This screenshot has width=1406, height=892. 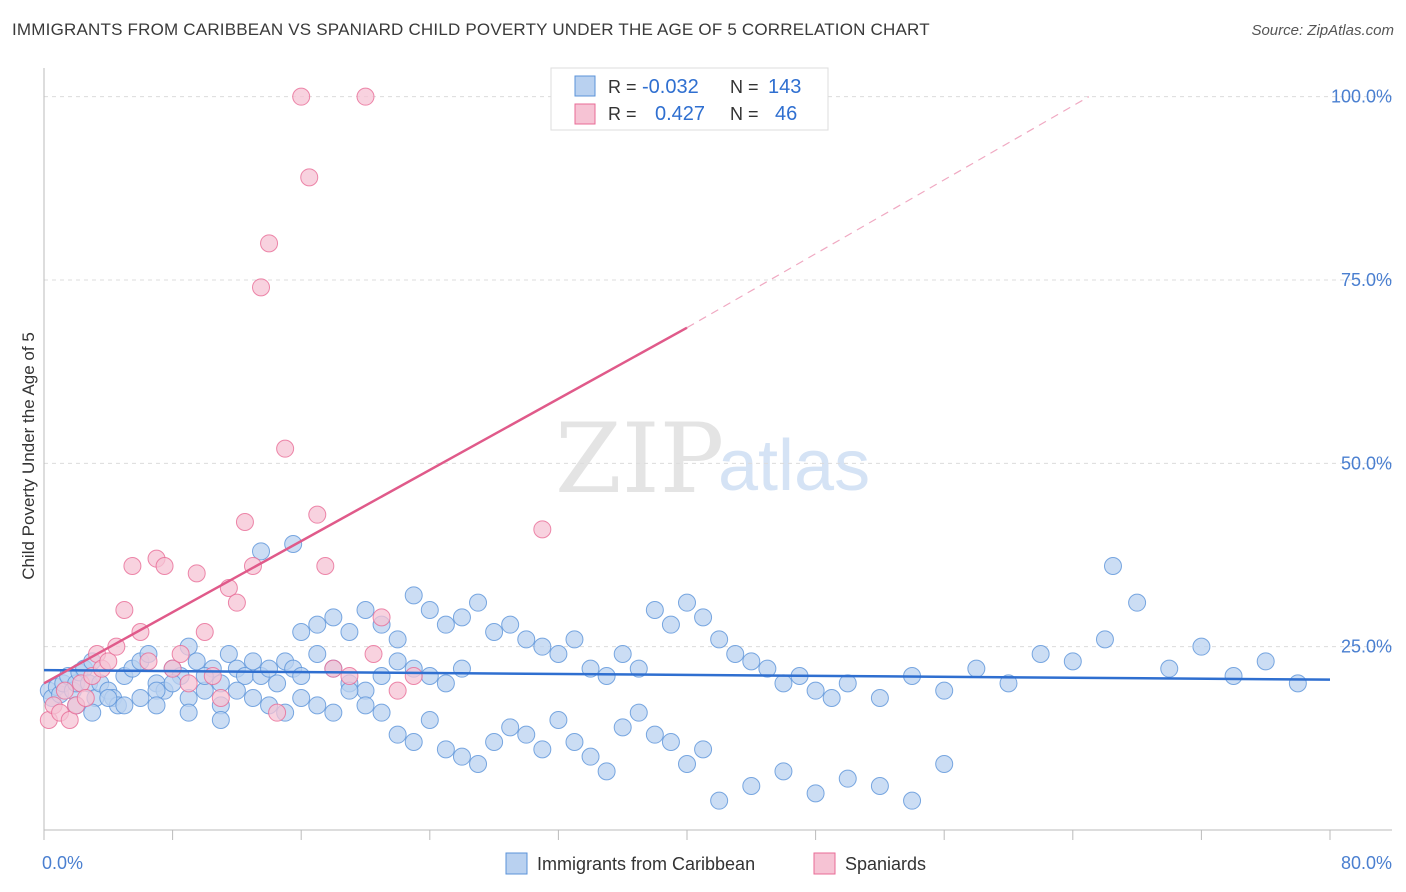 What do you see at coordinates (62, 863) in the screenshot?
I see `x-tick-label-min: 0.0%` at bounding box center [62, 863].